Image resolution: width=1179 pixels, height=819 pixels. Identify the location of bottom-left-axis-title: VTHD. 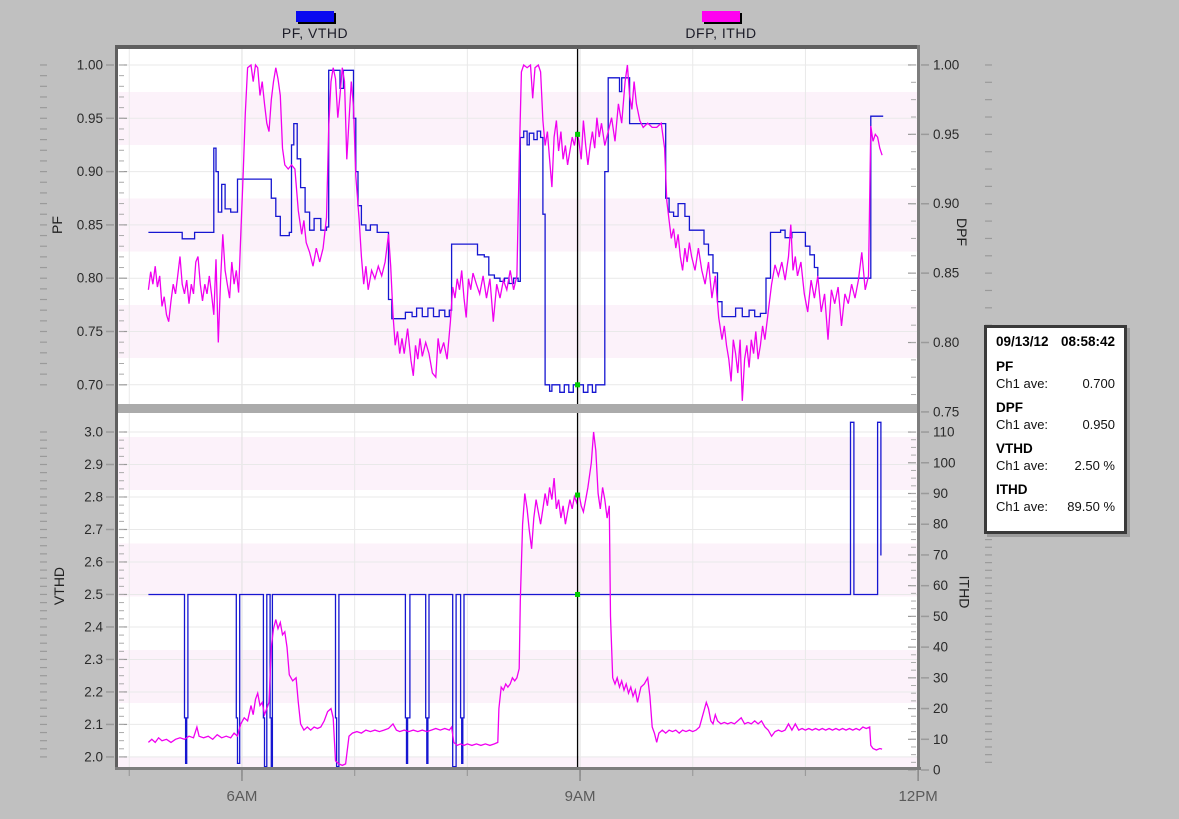
(59, 586).